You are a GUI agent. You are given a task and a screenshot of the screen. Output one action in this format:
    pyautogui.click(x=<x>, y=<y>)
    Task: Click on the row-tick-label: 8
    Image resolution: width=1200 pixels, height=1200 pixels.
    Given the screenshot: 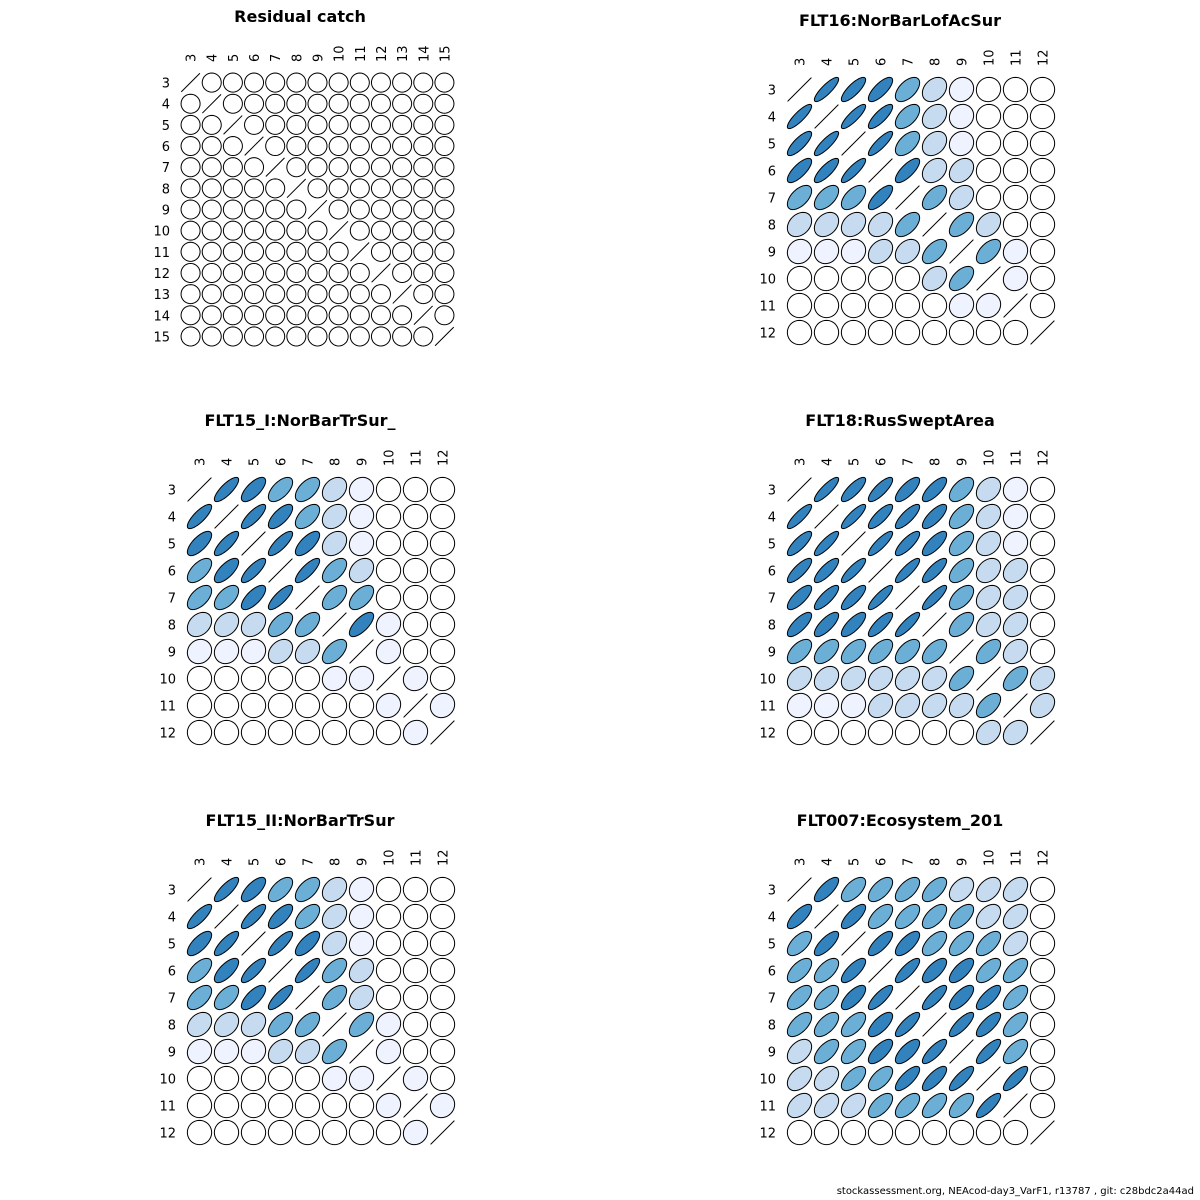 What is the action you would take?
    pyautogui.click(x=166, y=189)
    